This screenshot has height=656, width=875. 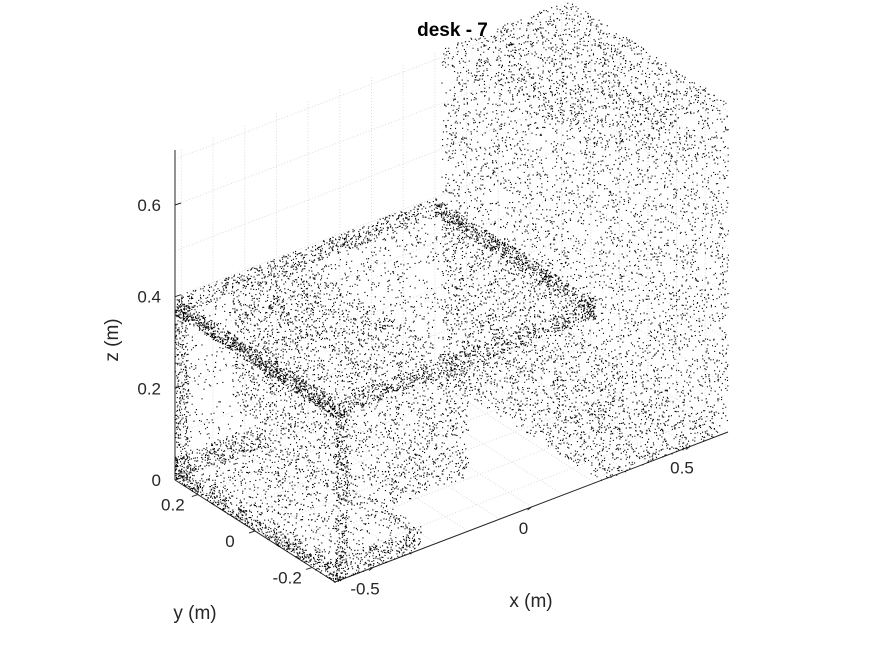 I want to click on x-axis-label: x (m), so click(x=530, y=601).